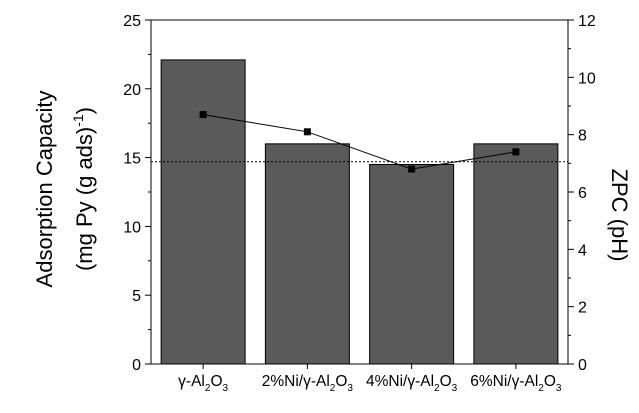 Image resolution: width=639 pixels, height=413 pixels. I want to click on y2-tick-label: 2, so click(582, 308).